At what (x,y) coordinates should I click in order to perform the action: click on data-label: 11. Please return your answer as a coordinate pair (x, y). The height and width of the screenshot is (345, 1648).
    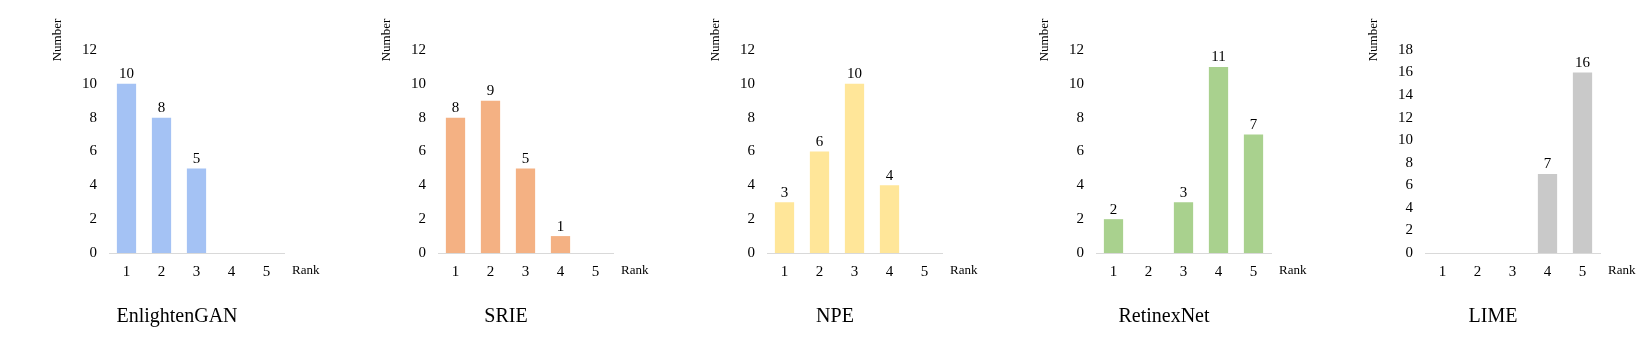
    Looking at the image, I should click on (1218, 56).